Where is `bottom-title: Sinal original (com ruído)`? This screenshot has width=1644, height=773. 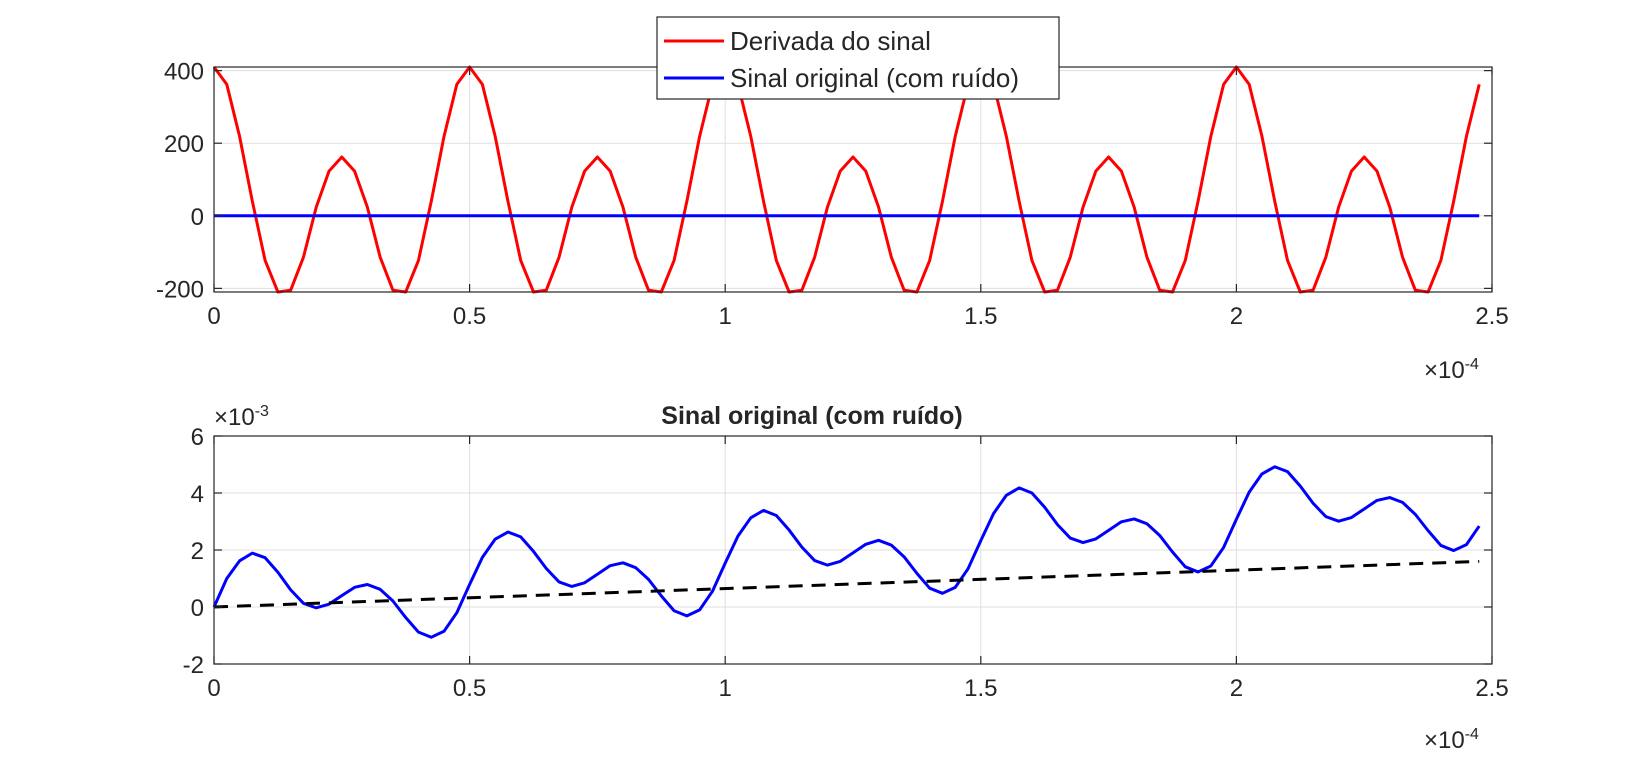 bottom-title: Sinal original (com ruído) is located at coordinates (811, 416).